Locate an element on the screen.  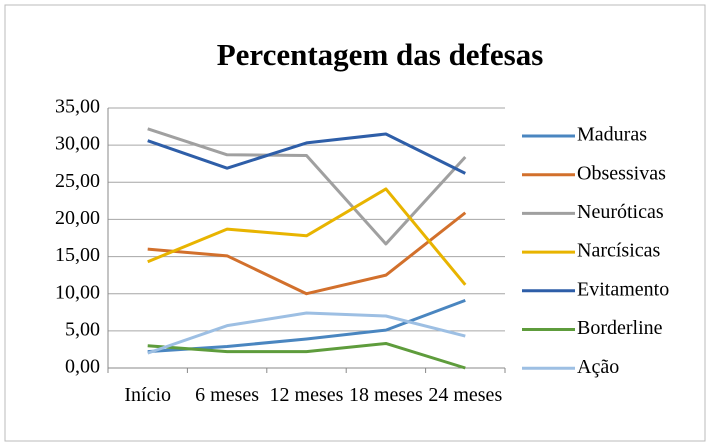
x-tick-label: 6 meses is located at coordinates (227, 395).